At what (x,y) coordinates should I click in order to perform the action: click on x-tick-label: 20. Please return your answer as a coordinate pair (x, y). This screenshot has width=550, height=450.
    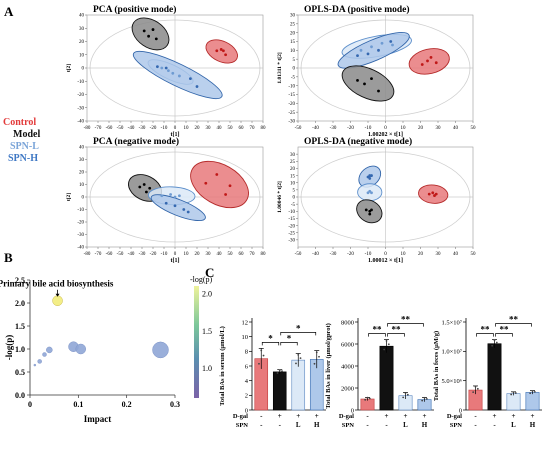
    Looking at the image, I should click on (198, 254).